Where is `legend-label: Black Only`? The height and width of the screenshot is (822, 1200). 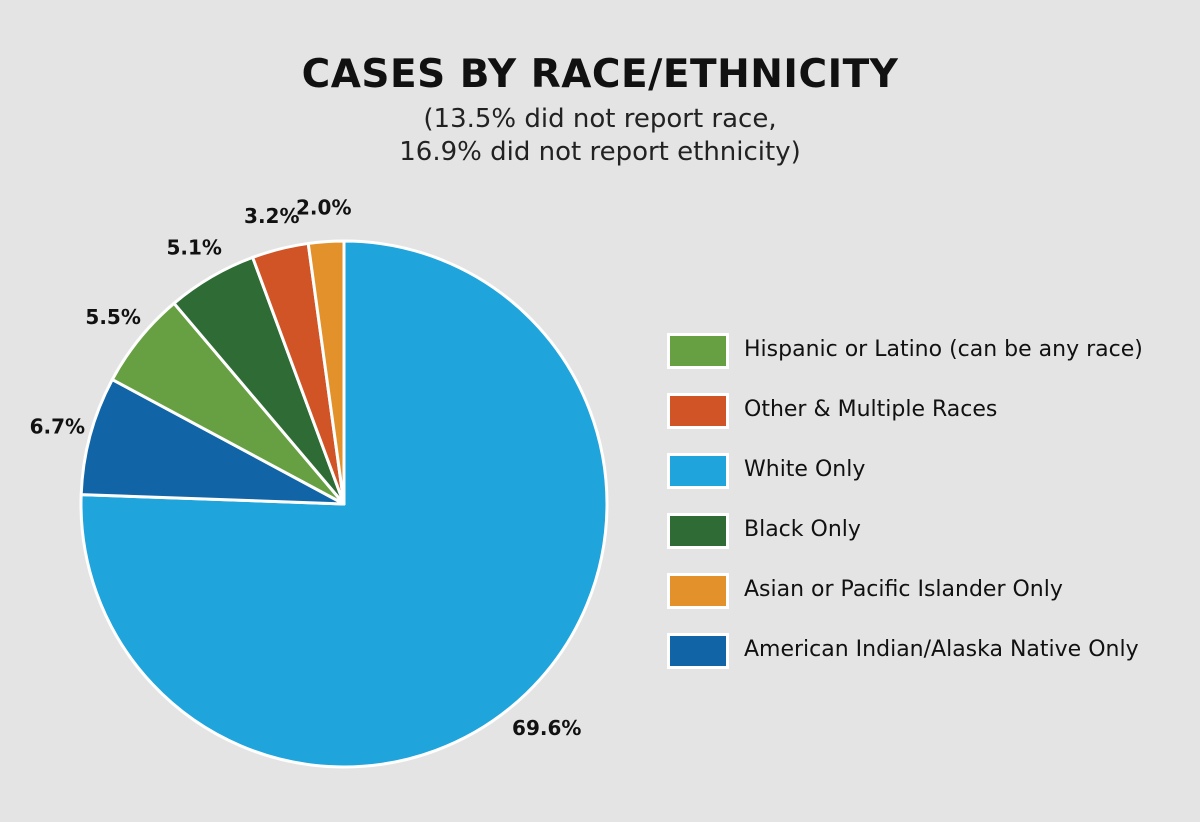
legend-label: Black Only is located at coordinates (802, 529).